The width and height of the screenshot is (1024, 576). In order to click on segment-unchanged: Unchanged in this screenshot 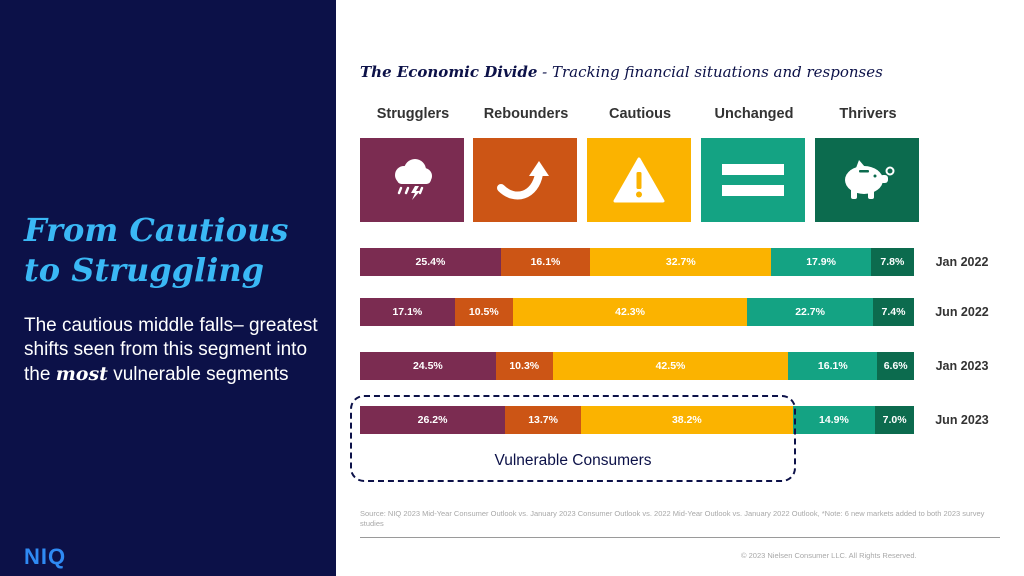, I will do `click(754, 164)`.